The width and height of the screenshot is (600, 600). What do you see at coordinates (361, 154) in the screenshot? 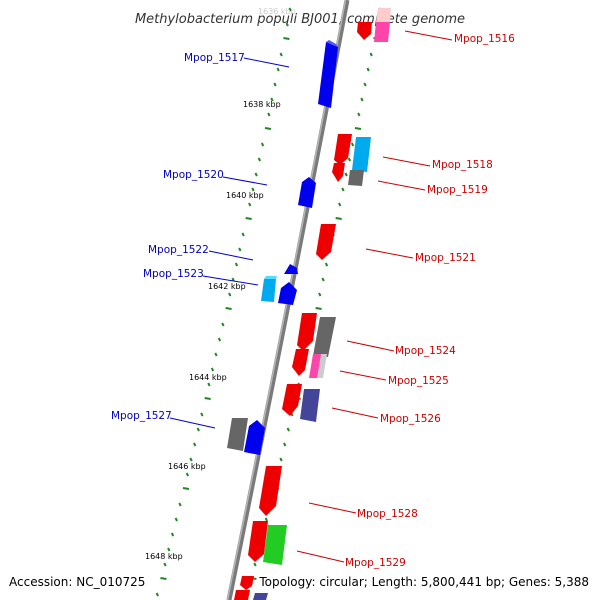
I see `gene-mpop-1518-rna` at bounding box center [361, 154].